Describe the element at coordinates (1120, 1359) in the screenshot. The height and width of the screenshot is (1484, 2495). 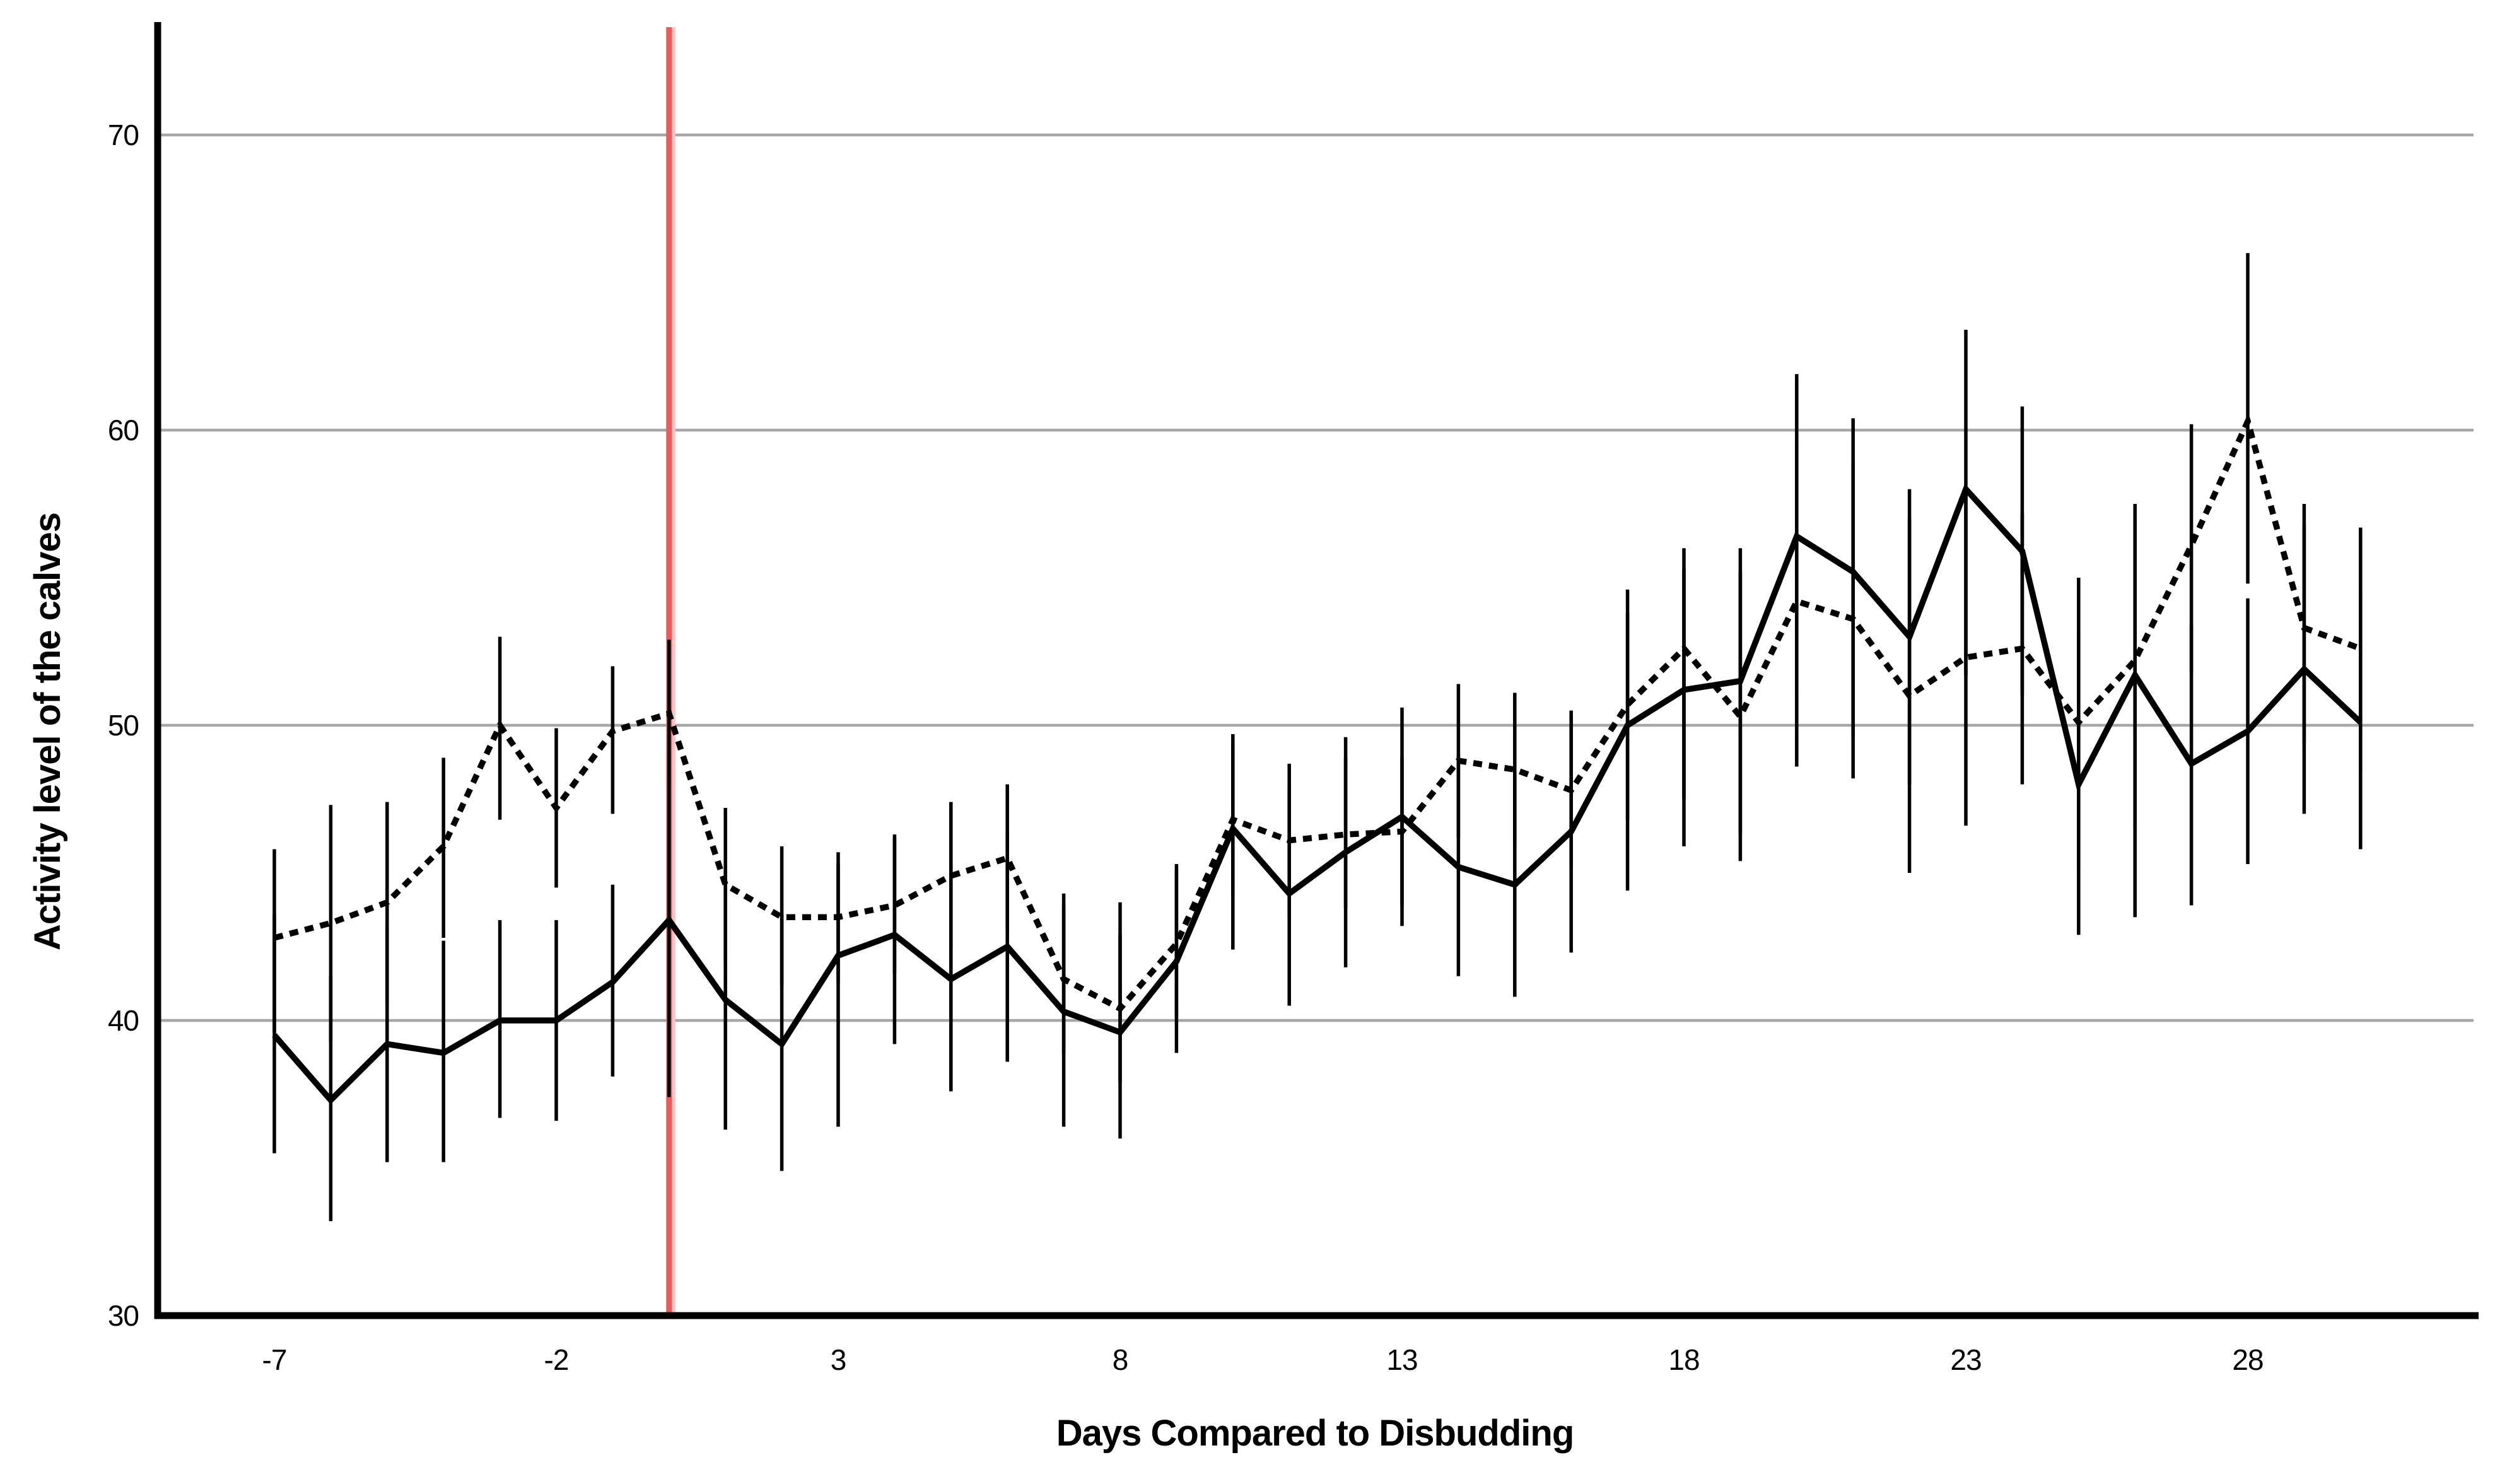
I see `x-tick-label: 8` at that location.